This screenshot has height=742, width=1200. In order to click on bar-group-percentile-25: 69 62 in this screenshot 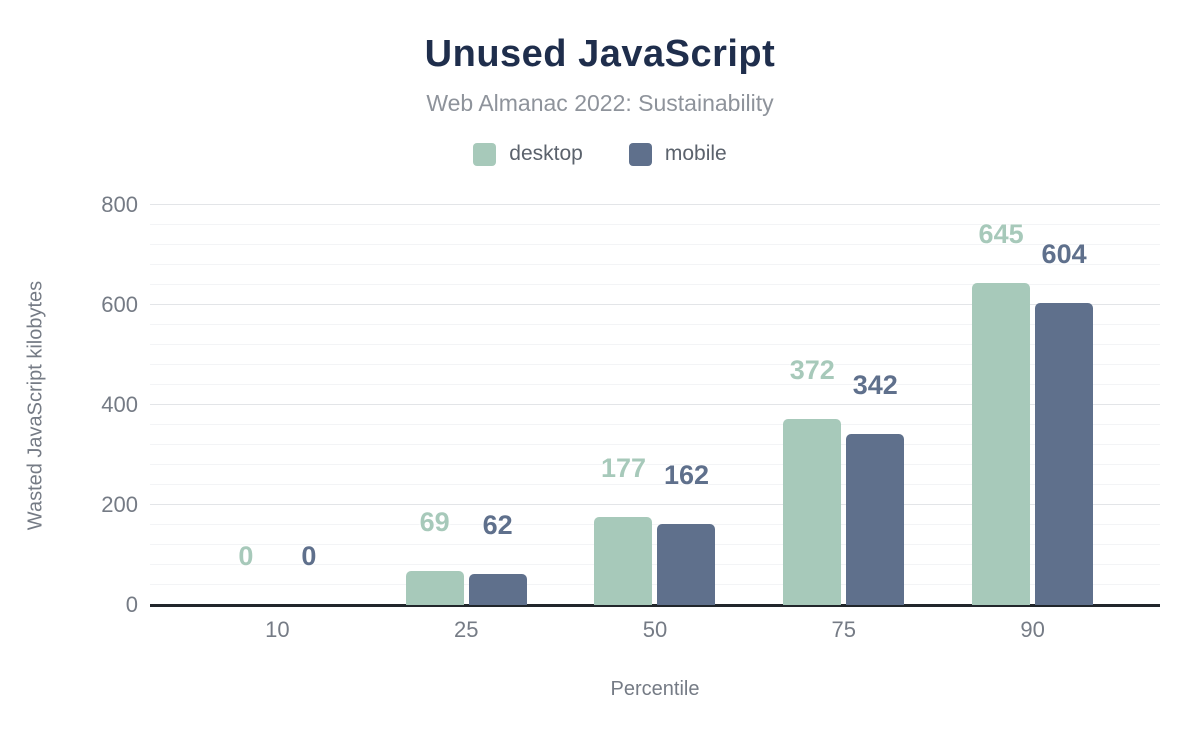, I will do `click(466, 405)`.